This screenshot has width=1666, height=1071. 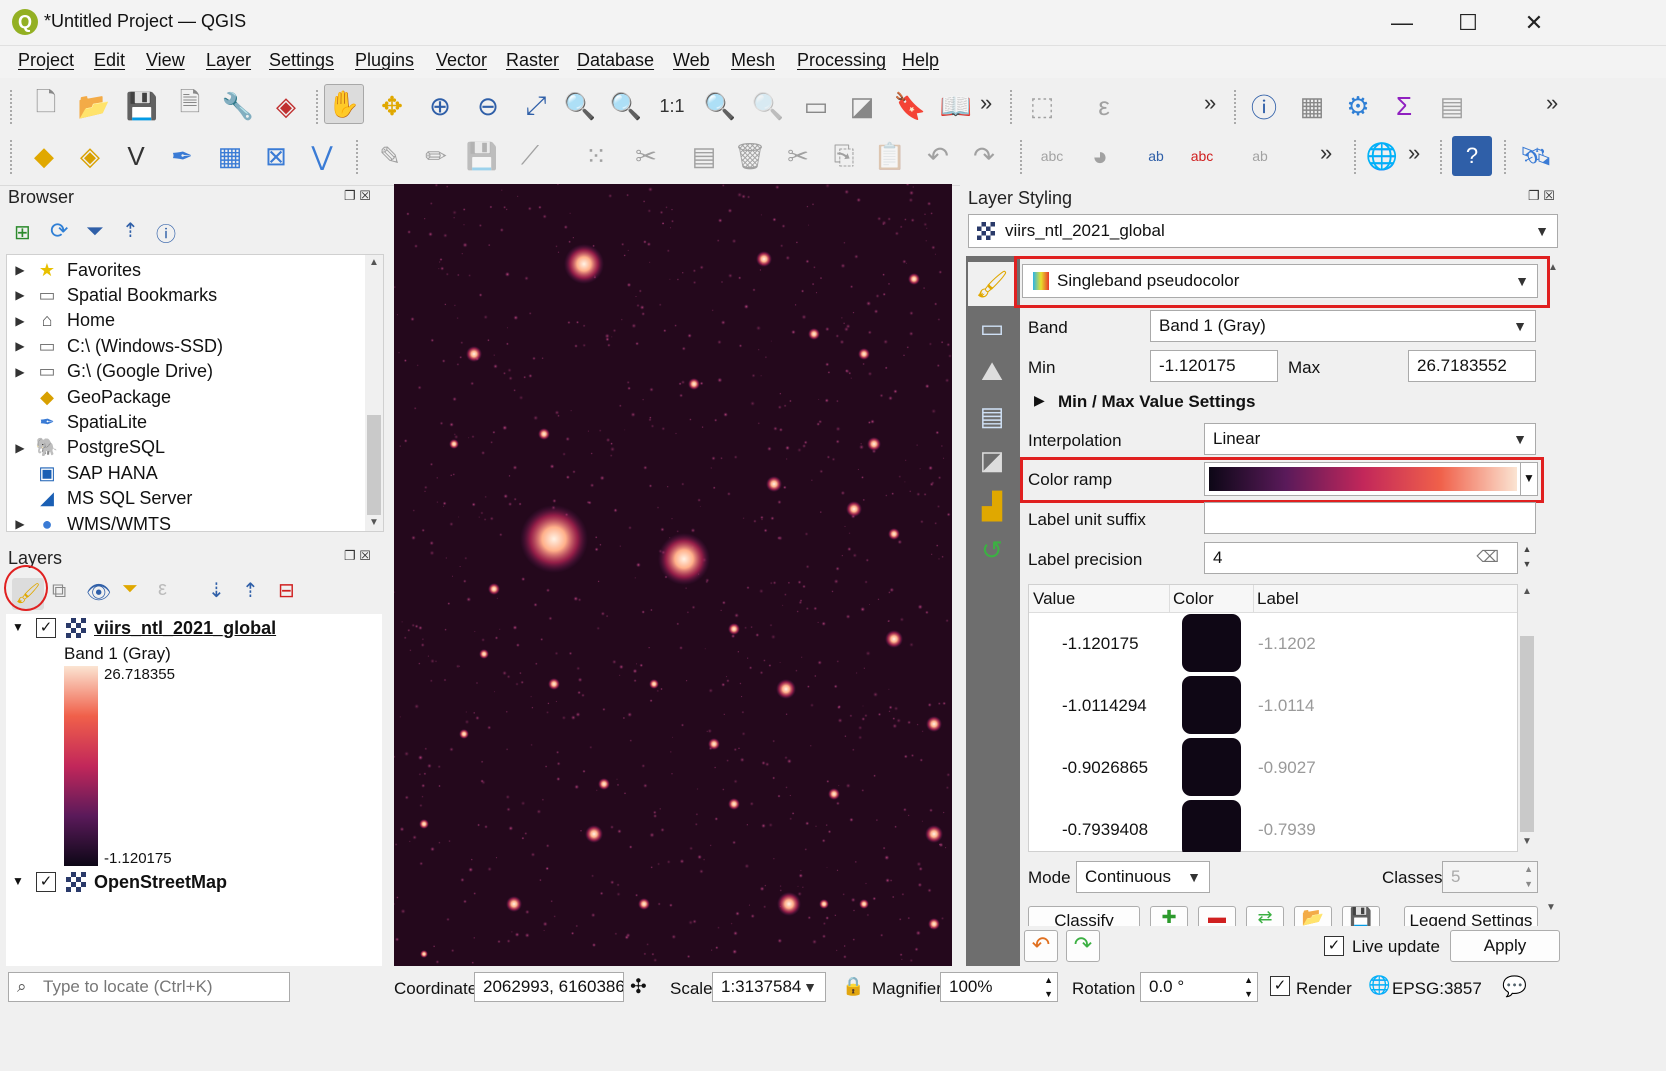 What do you see at coordinates (390, 155) in the screenshot?
I see `current-edits-icon: ✎` at bounding box center [390, 155].